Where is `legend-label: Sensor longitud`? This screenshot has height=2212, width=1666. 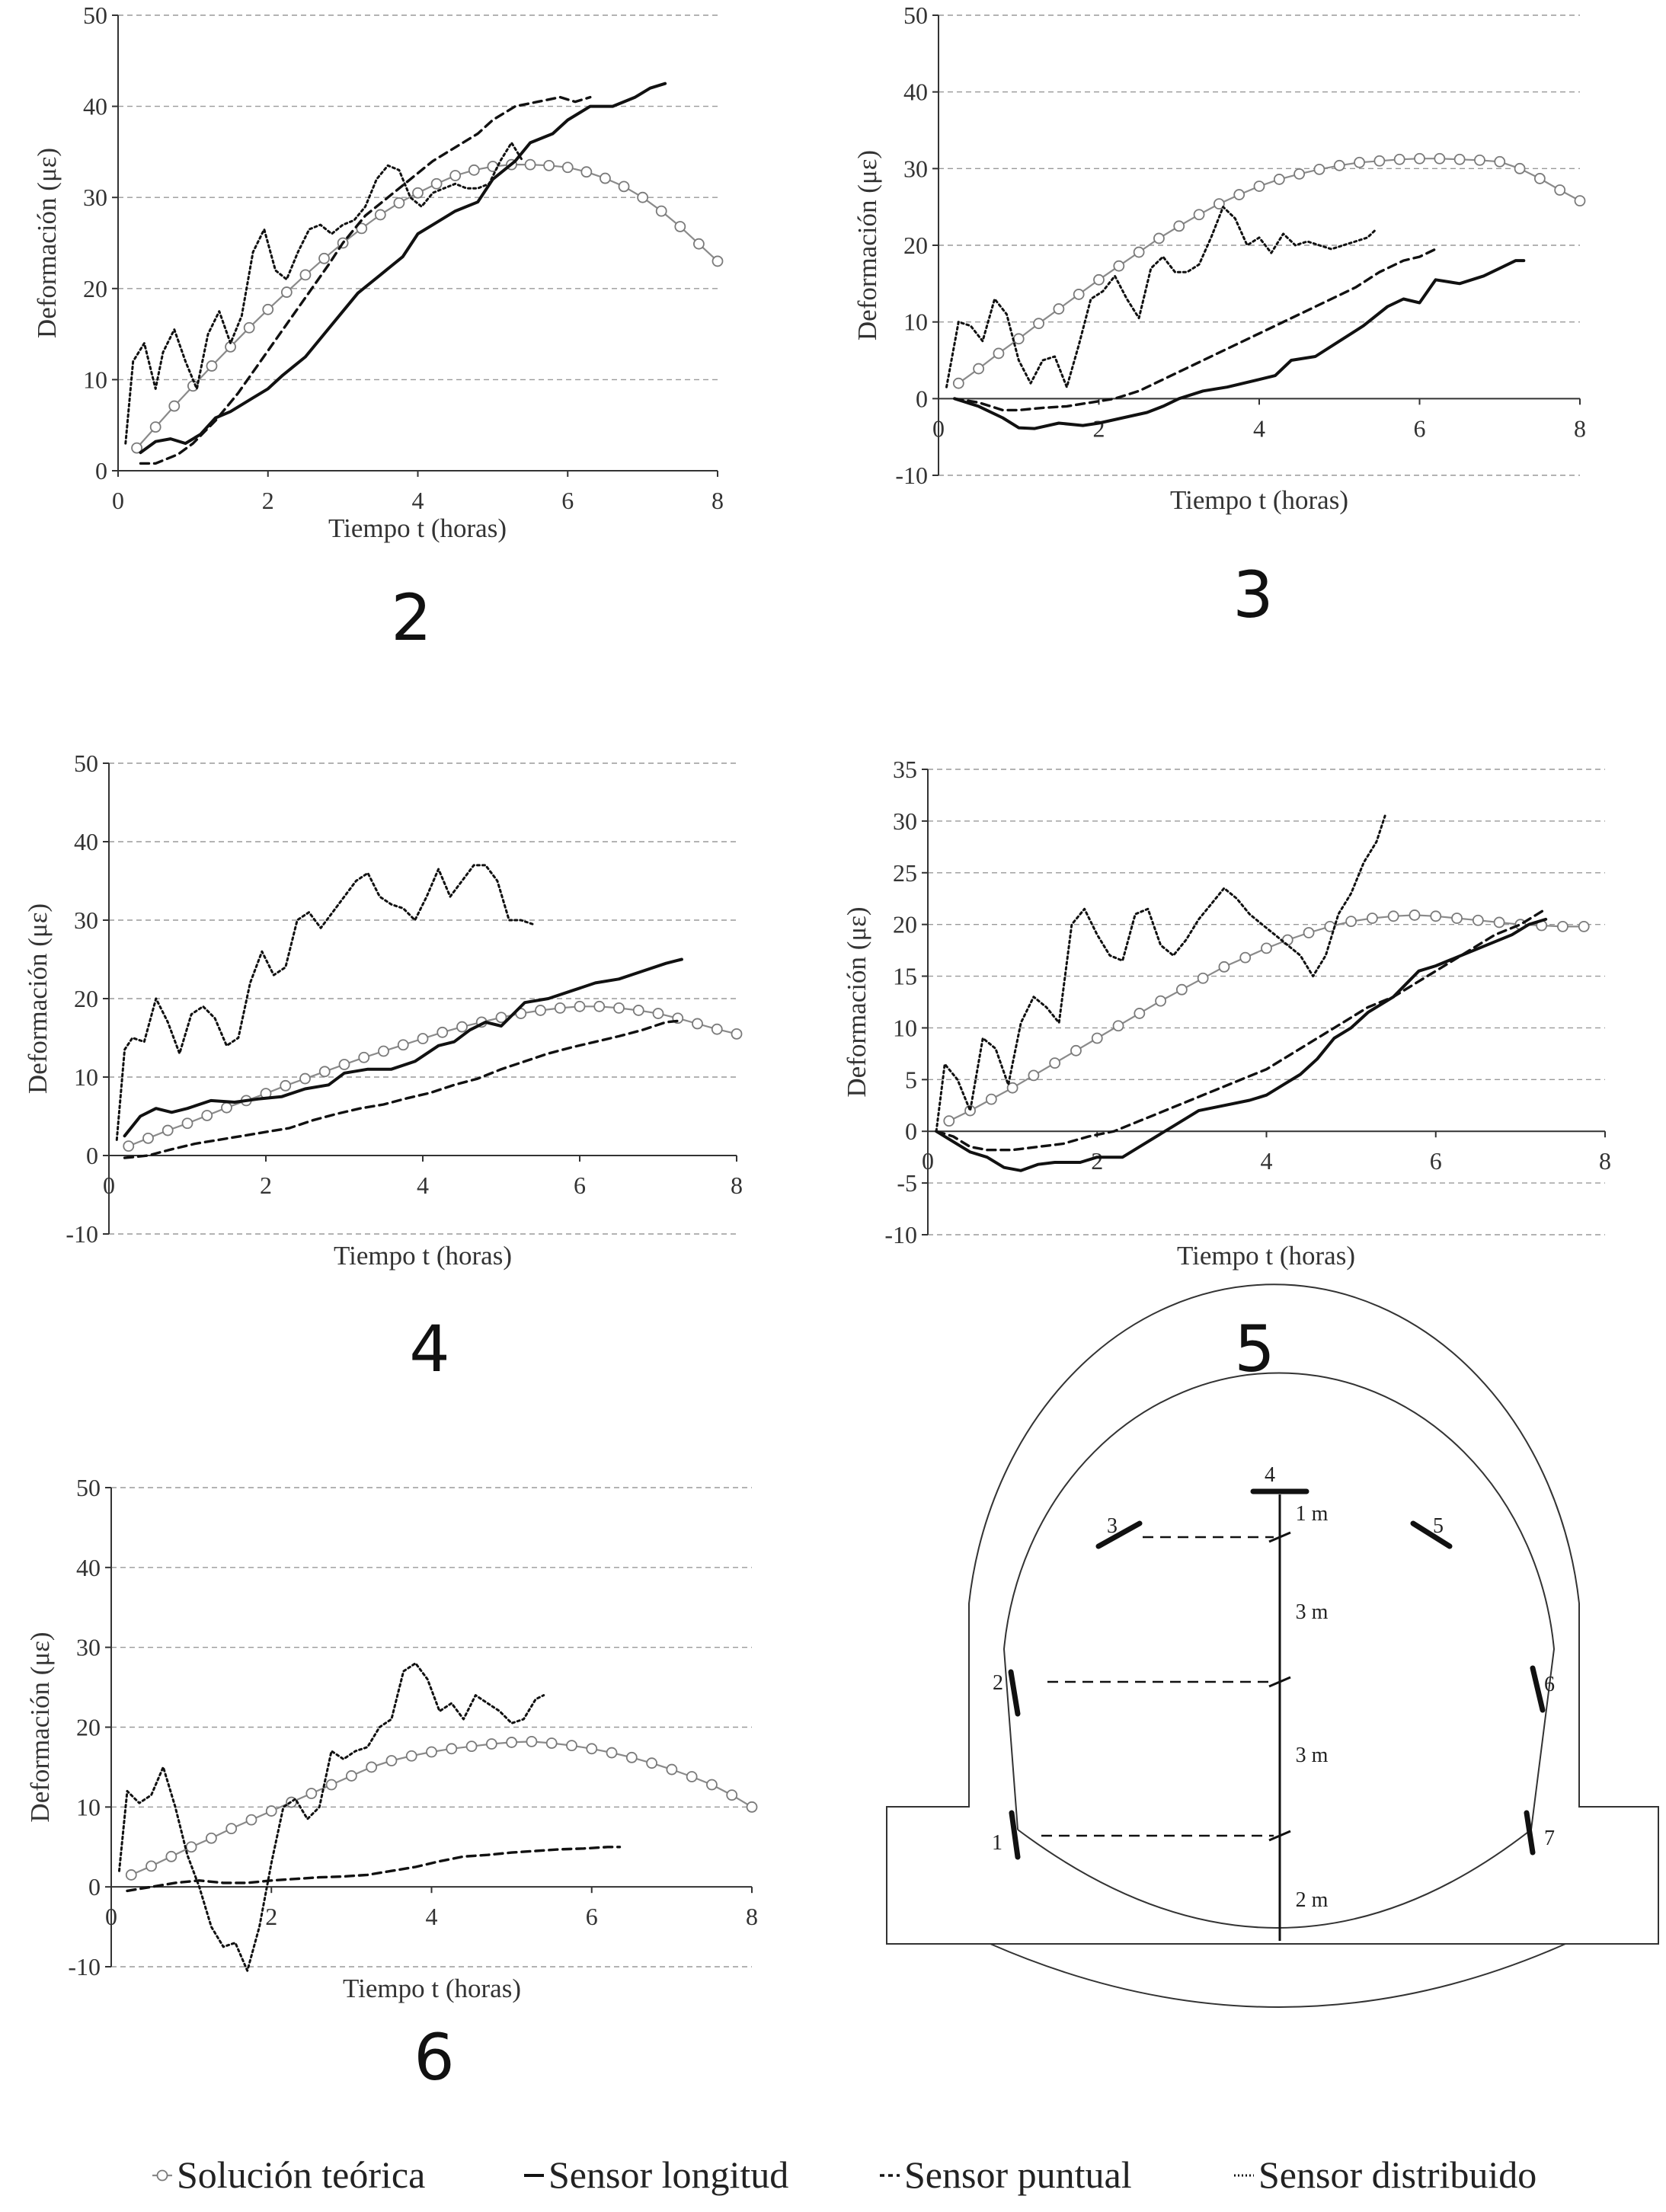 legend-label: Sensor longitud is located at coordinates (668, 2174).